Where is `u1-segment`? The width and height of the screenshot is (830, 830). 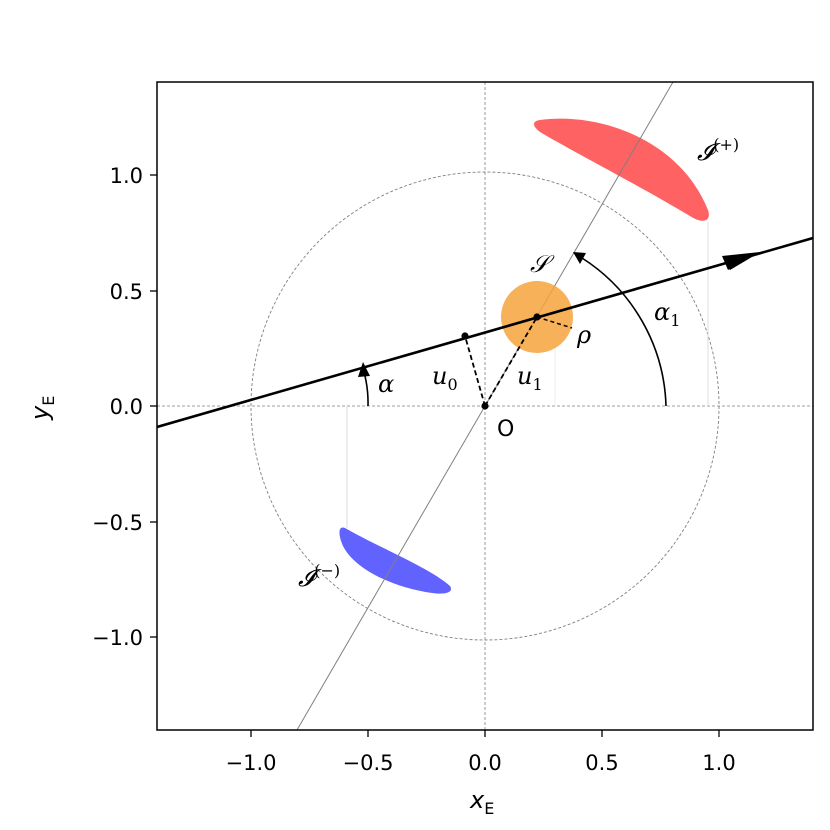
u1-segment is located at coordinates (511, 361).